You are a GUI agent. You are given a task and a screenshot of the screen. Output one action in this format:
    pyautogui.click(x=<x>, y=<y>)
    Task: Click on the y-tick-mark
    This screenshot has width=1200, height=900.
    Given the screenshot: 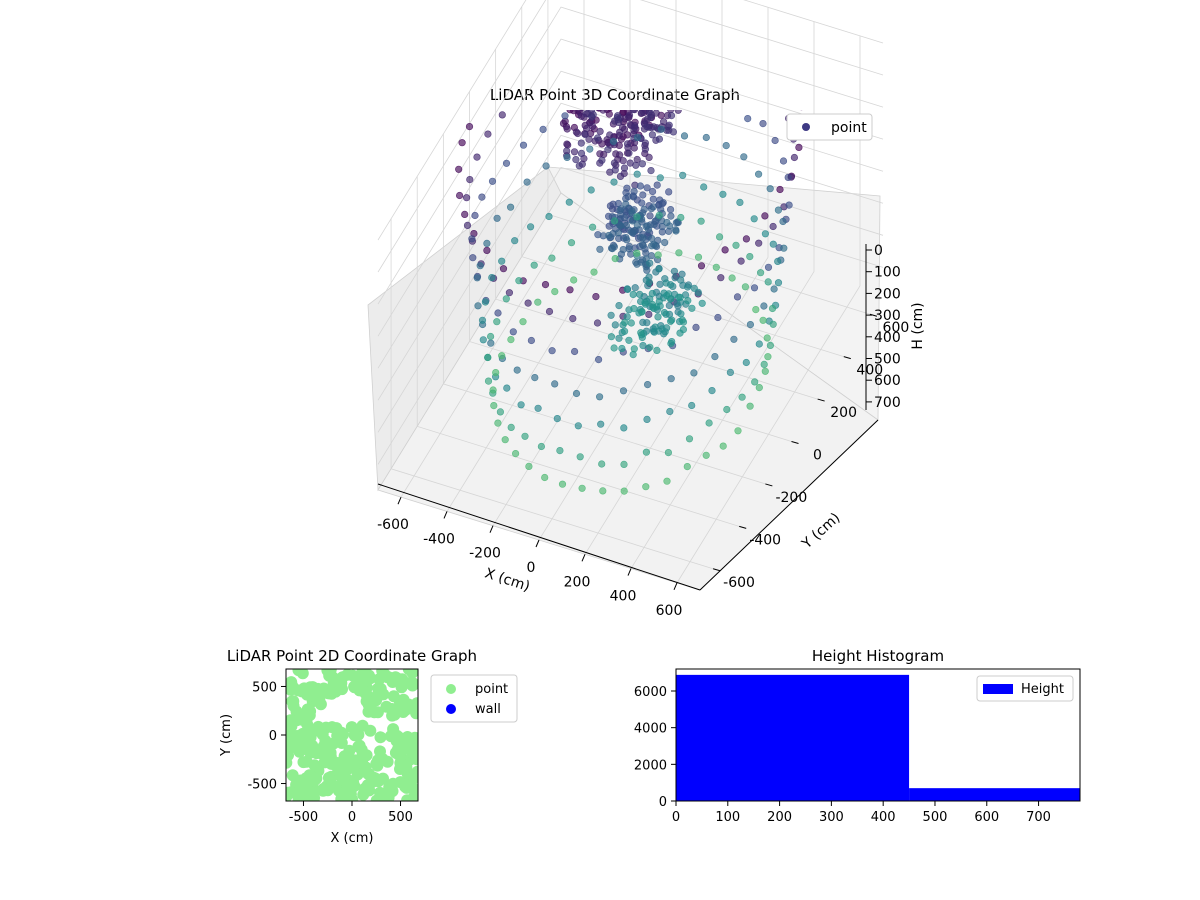 What is the action you would take?
    pyautogui.click(x=873, y=315)
    